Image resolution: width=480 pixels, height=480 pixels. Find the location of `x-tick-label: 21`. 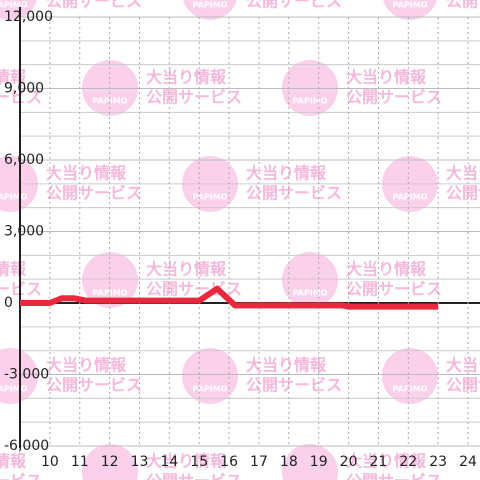

x-tick-label: 21 is located at coordinates (379, 462).